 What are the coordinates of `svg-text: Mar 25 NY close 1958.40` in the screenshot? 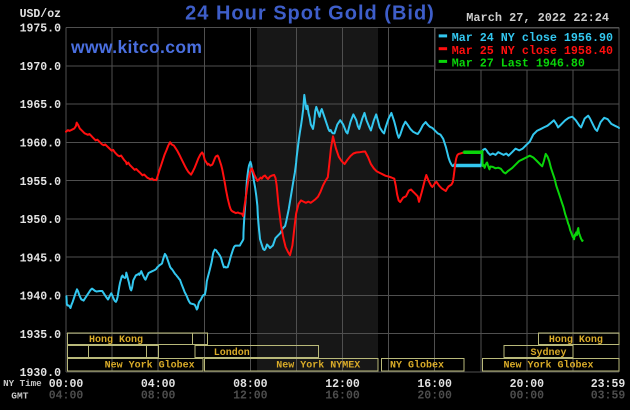 It's located at (532, 51).